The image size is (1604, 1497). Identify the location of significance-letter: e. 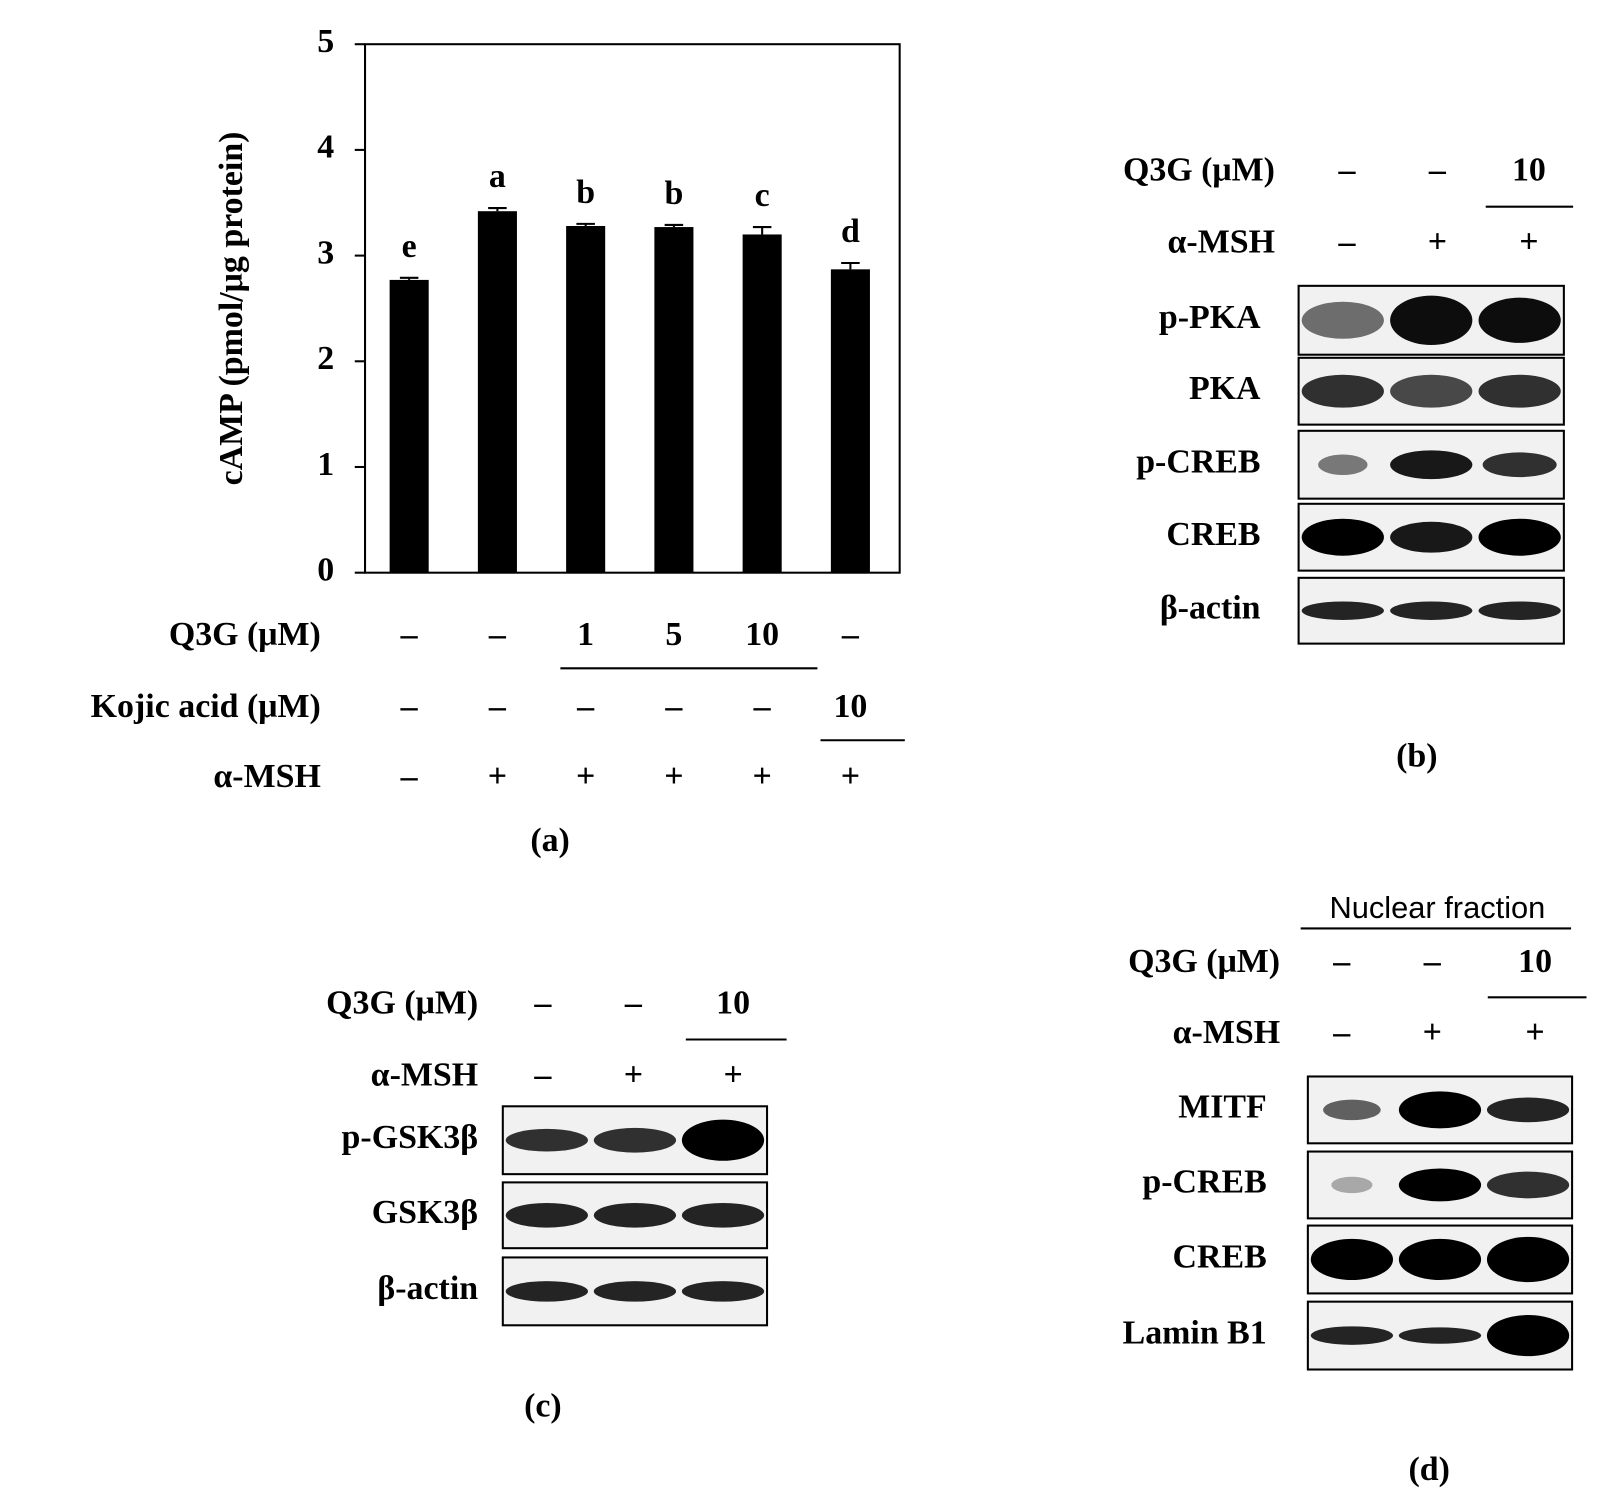
(409, 246).